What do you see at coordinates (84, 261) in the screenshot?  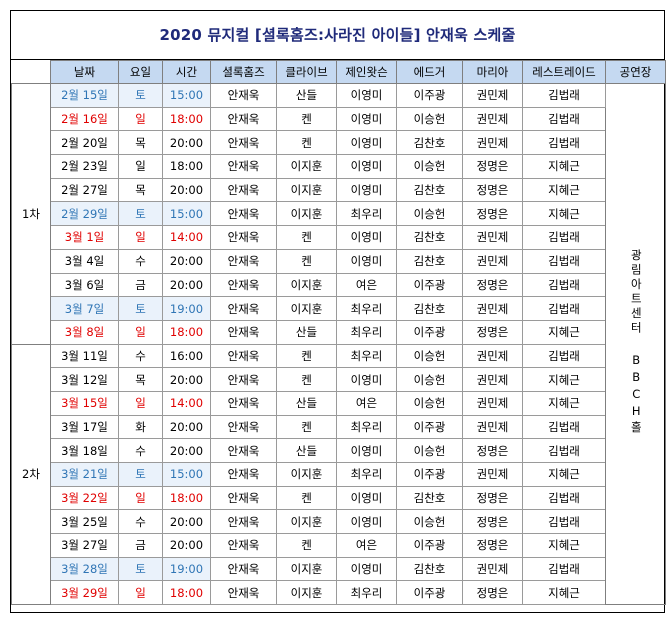 I see `date-cell: 3월 4일` at bounding box center [84, 261].